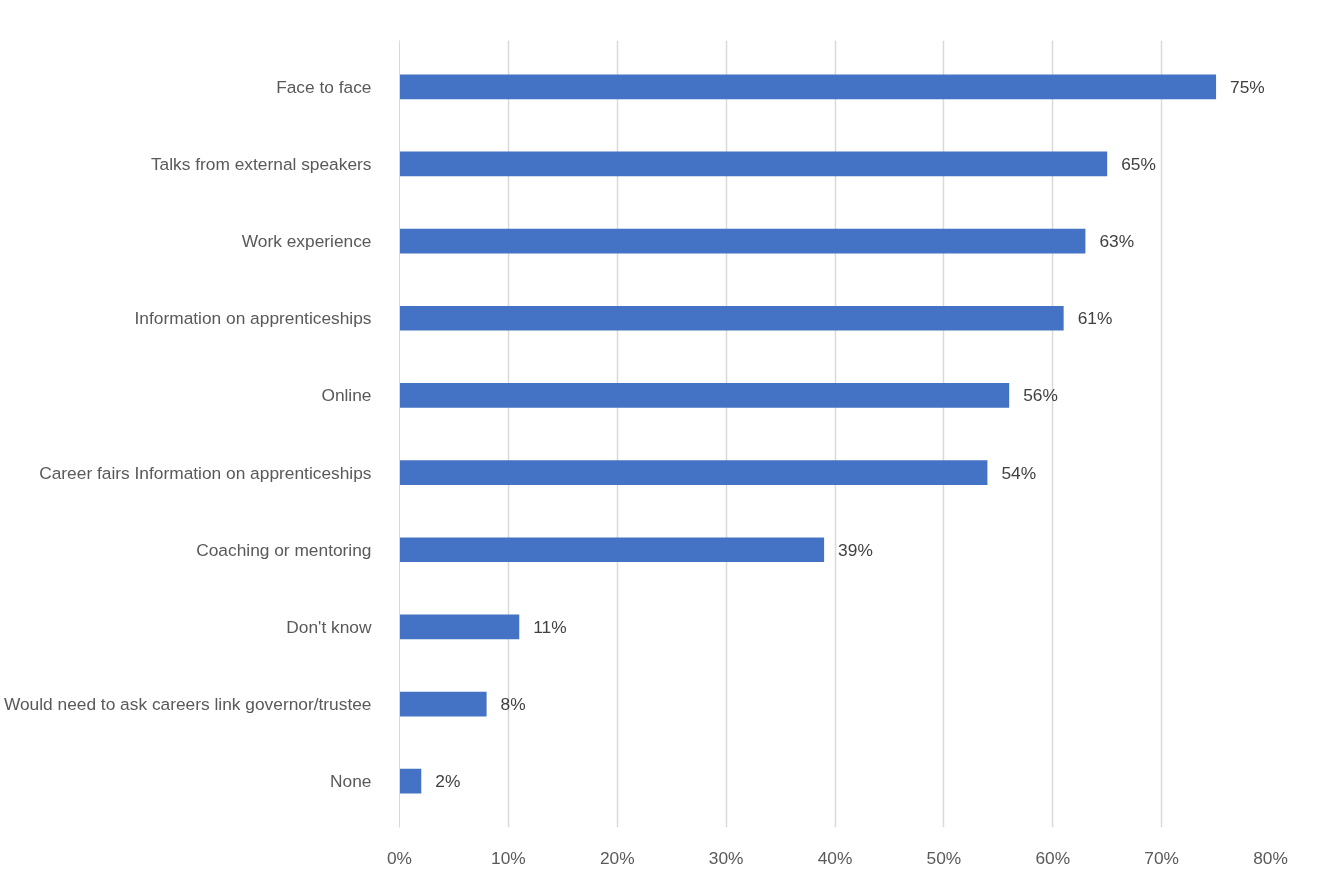  Describe the element at coordinates (944, 857) in the screenshot. I see `x-tick-label: 50%` at that location.